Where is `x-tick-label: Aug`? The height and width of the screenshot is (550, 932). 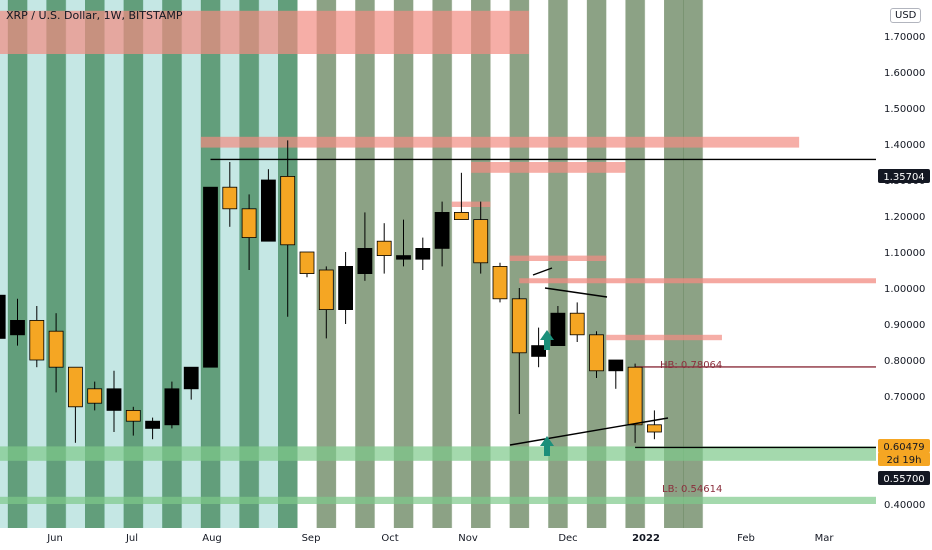 x-tick-label: Aug is located at coordinates (212, 538).